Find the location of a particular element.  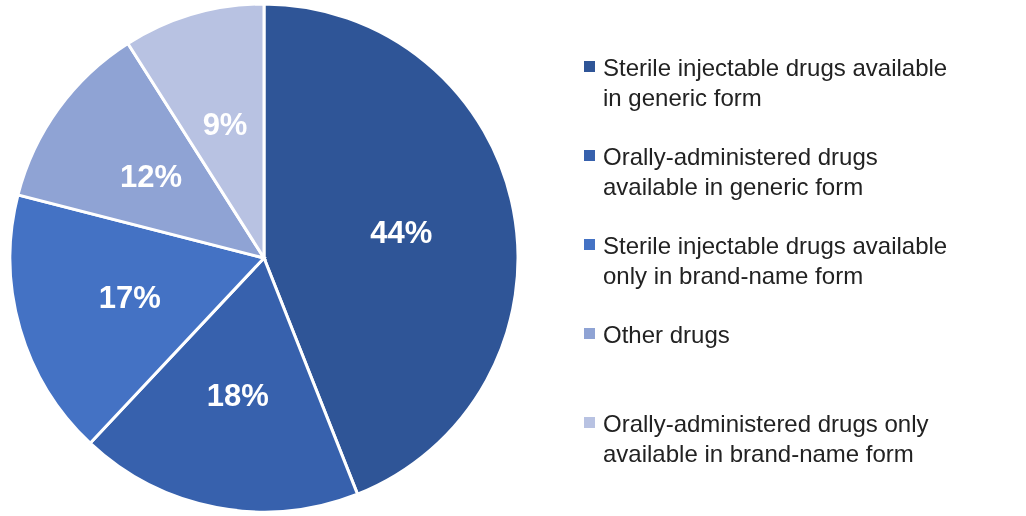

legend-label: Sterile injectable drugs available only in brand-name form is located at coordinates (775, 261).